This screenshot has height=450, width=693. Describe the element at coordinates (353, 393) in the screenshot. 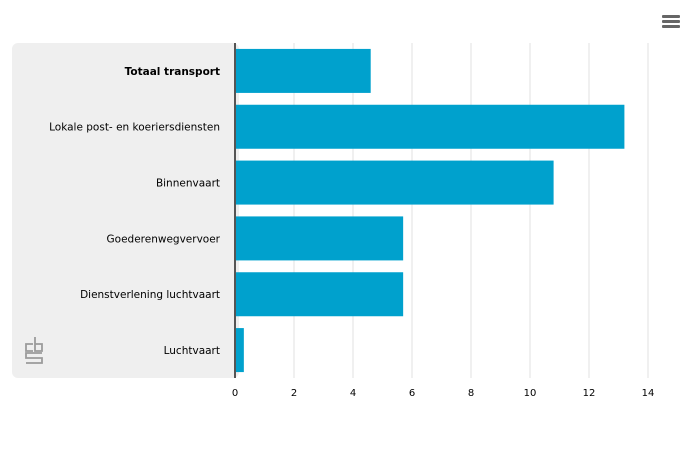

I see `x-tick-label-4: 4` at that location.